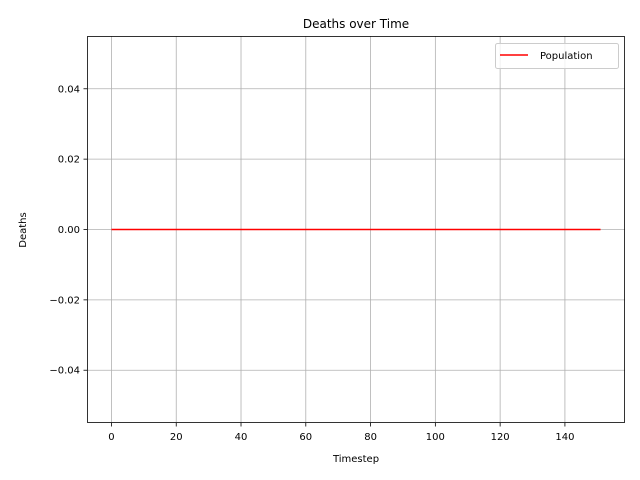 The height and width of the screenshot is (480, 640). What do you see at coordinates (176, 437) in the screenshot?
I see `x-tick-label: 20` at bounding box center [176, 437].